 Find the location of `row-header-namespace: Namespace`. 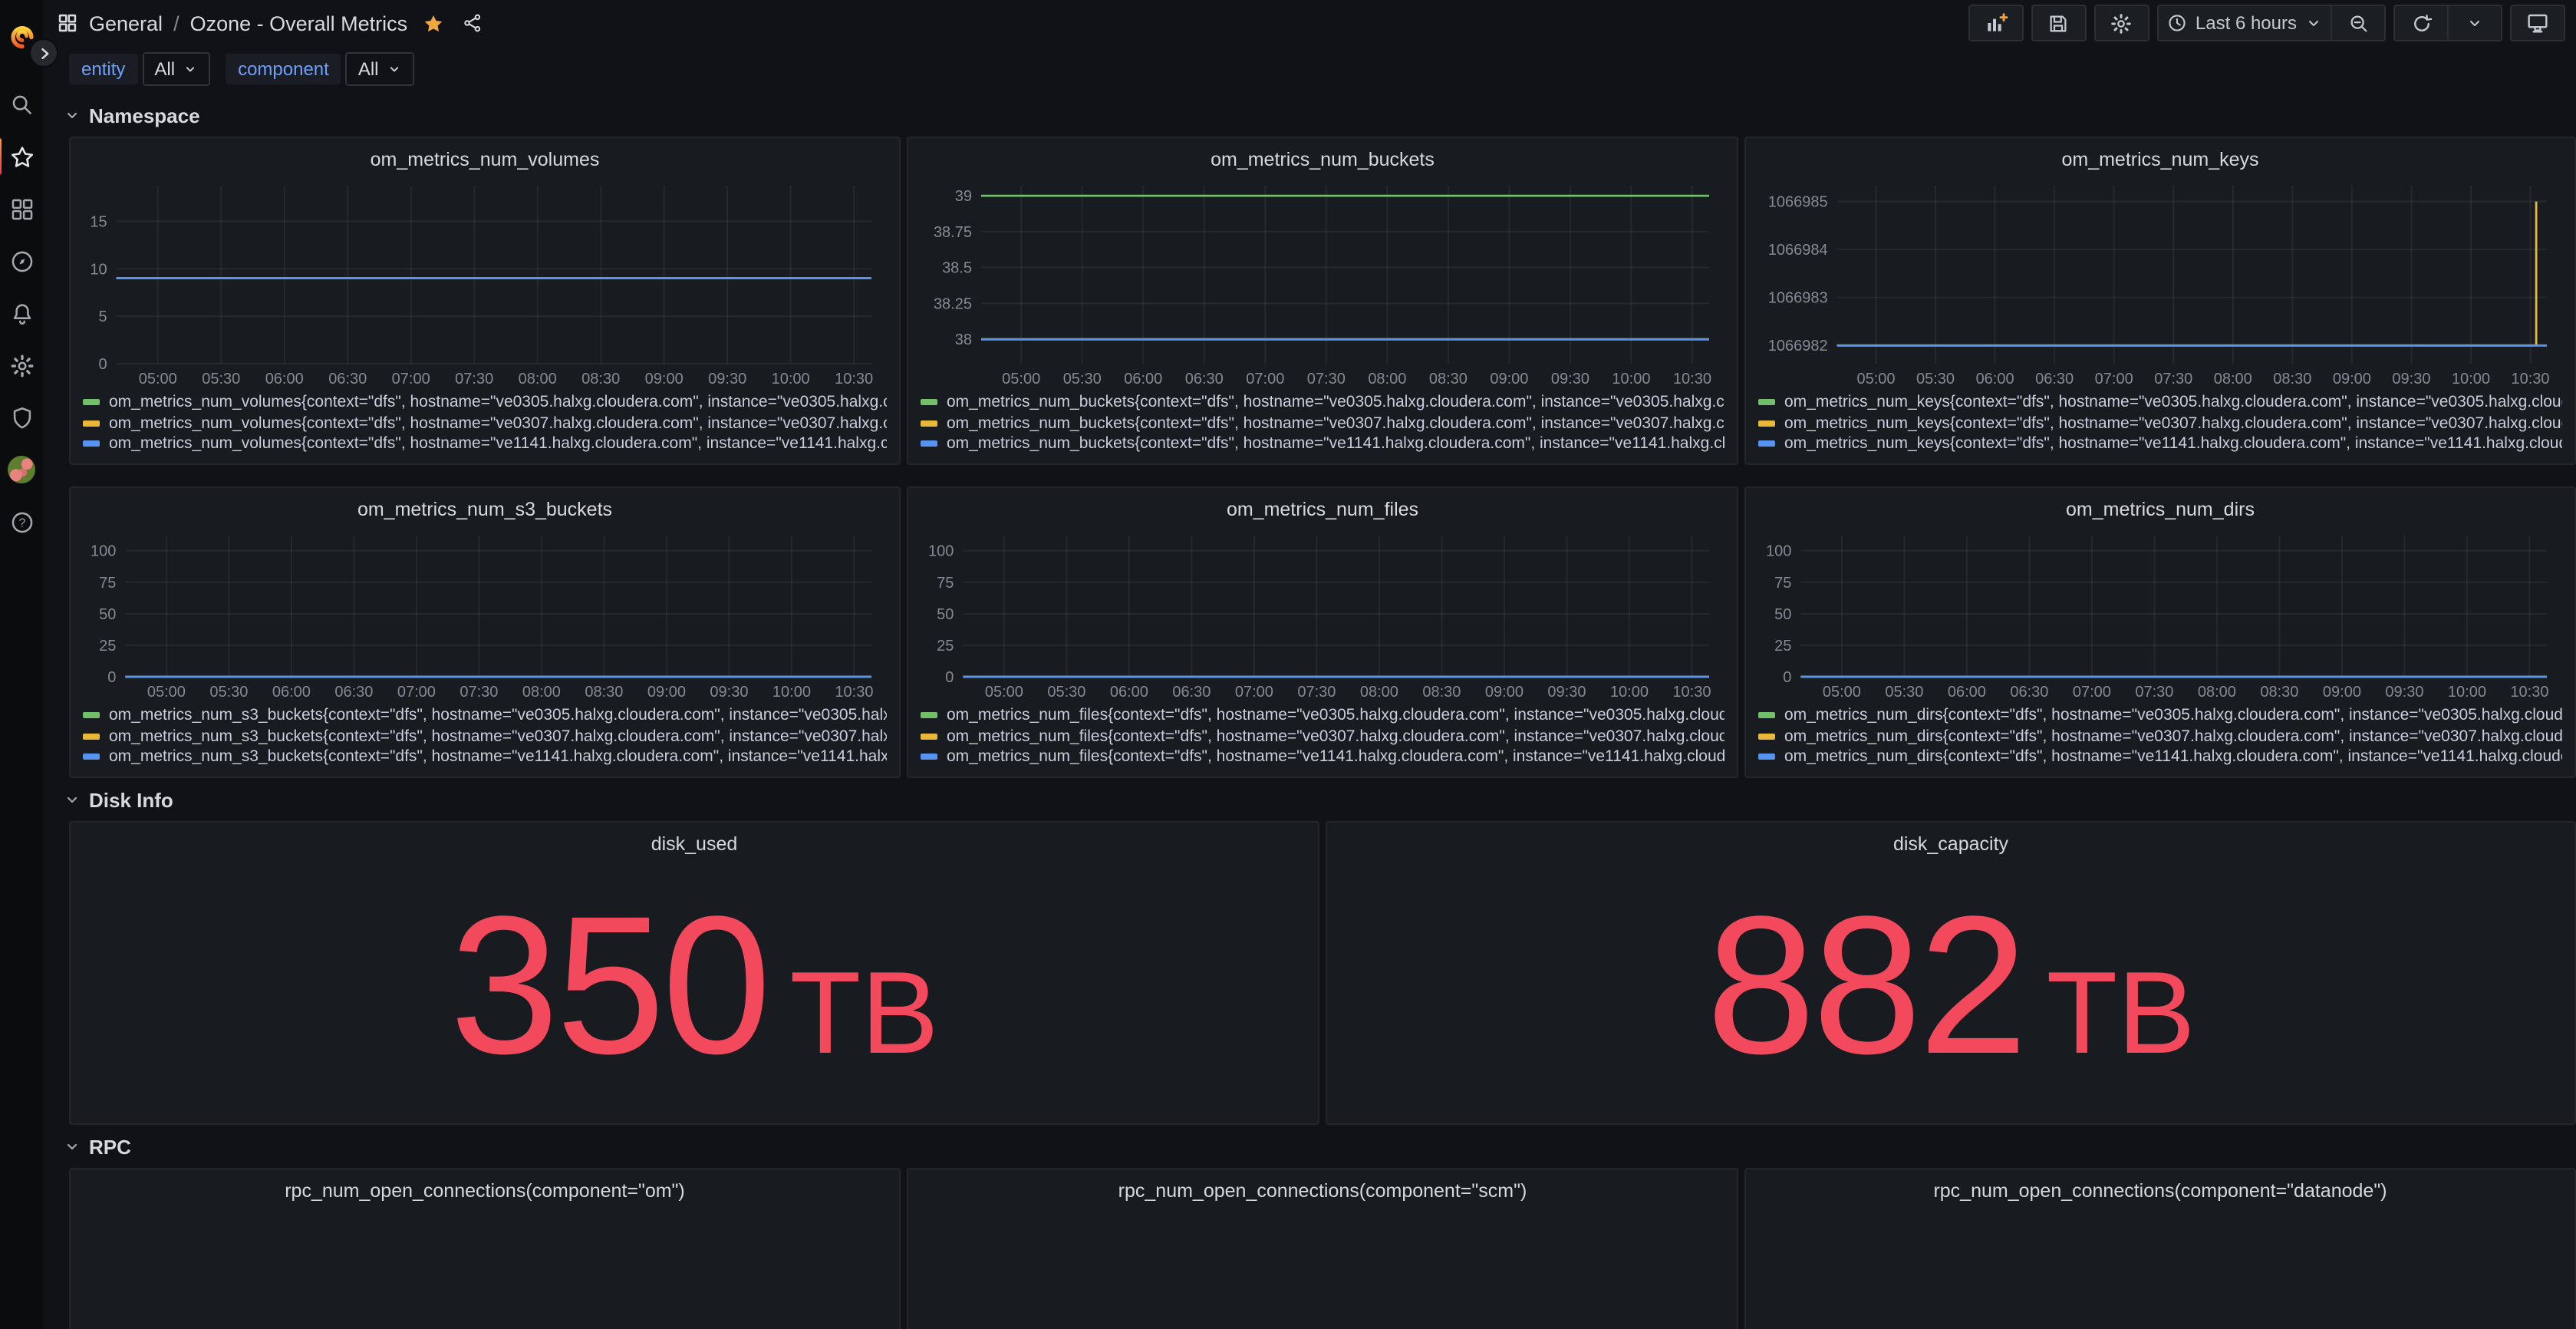

row-header-namespace: Namespace is located at coordinates (1319, 115).